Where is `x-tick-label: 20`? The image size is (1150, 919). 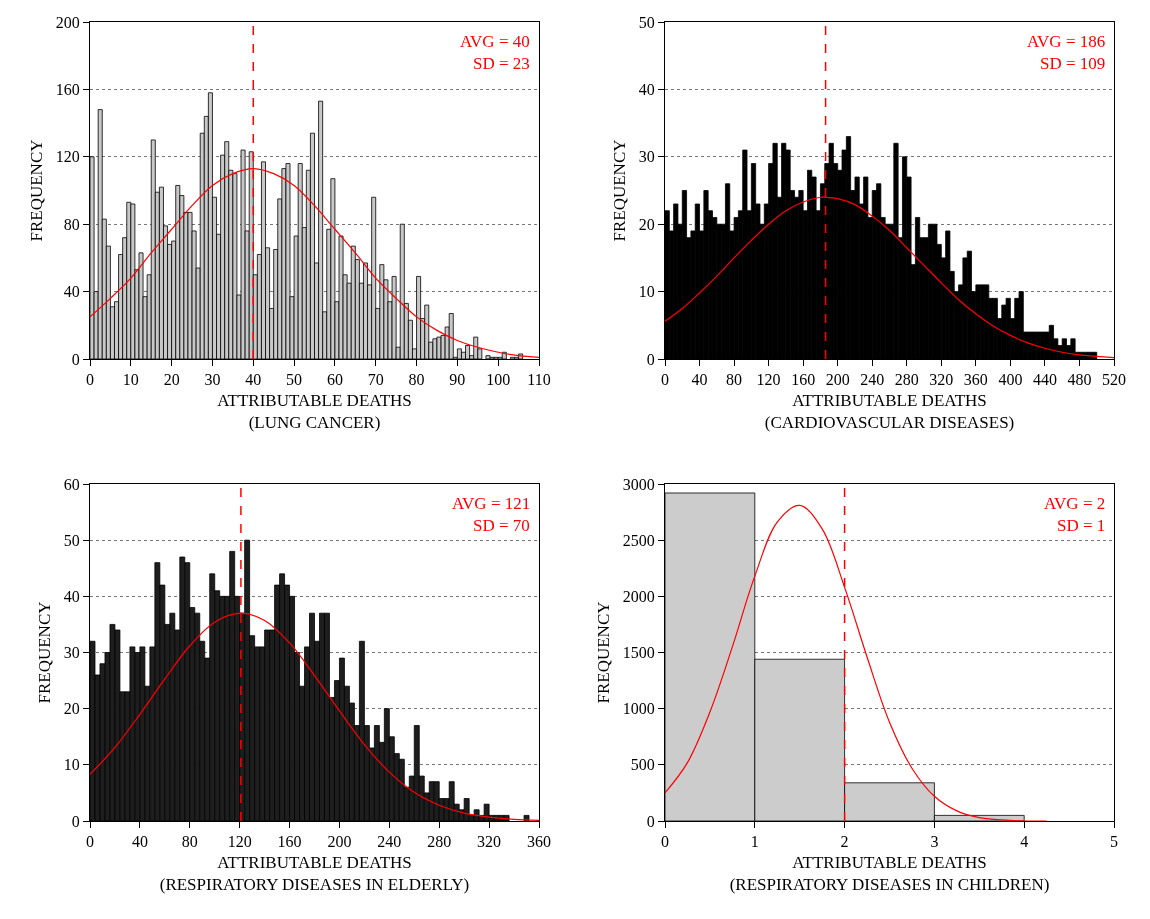
x-tick-label: 20 is located at coordinates (171, 380).